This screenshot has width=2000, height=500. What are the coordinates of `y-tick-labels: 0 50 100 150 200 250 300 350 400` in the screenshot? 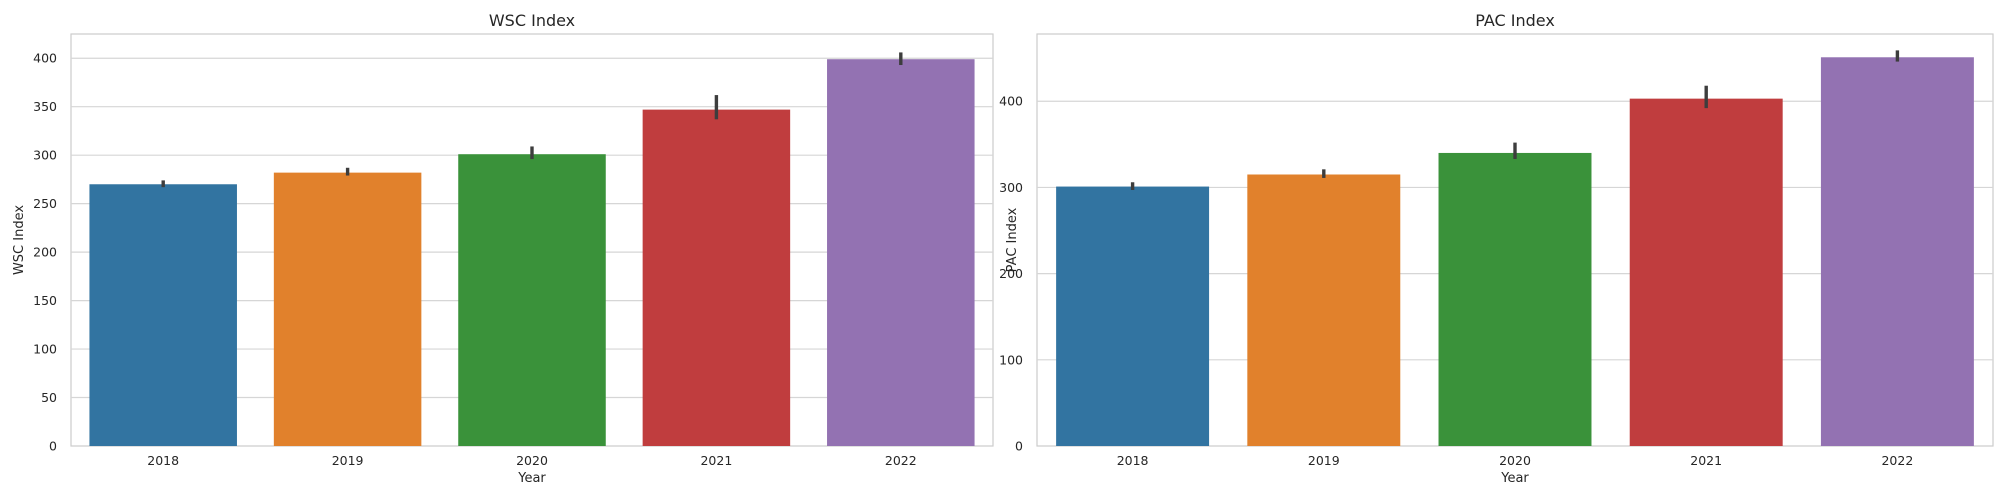 It's located at (45, 252).